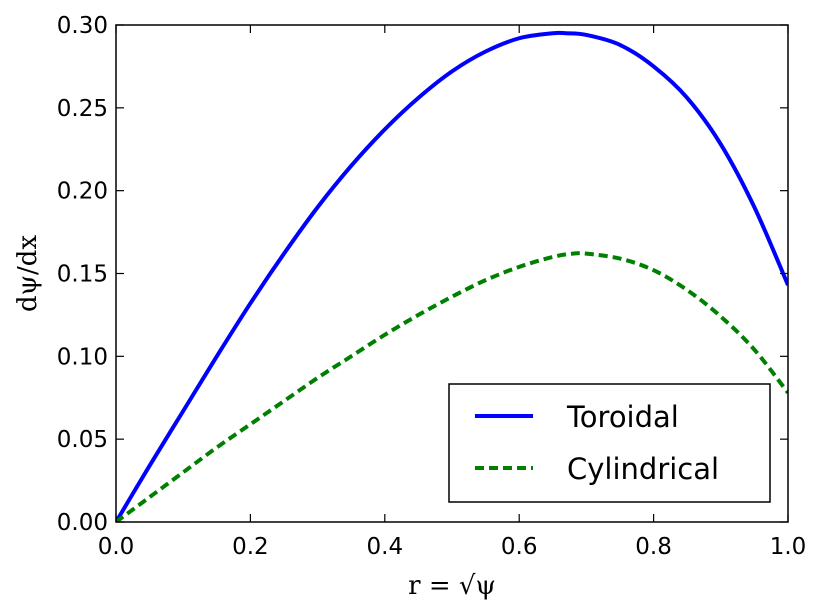 The width and height of the screenshot is (816, 603). Describe the element at coordinates (82, 523) in the screenshot. I see `y-tick-label: 0.00` at that location.